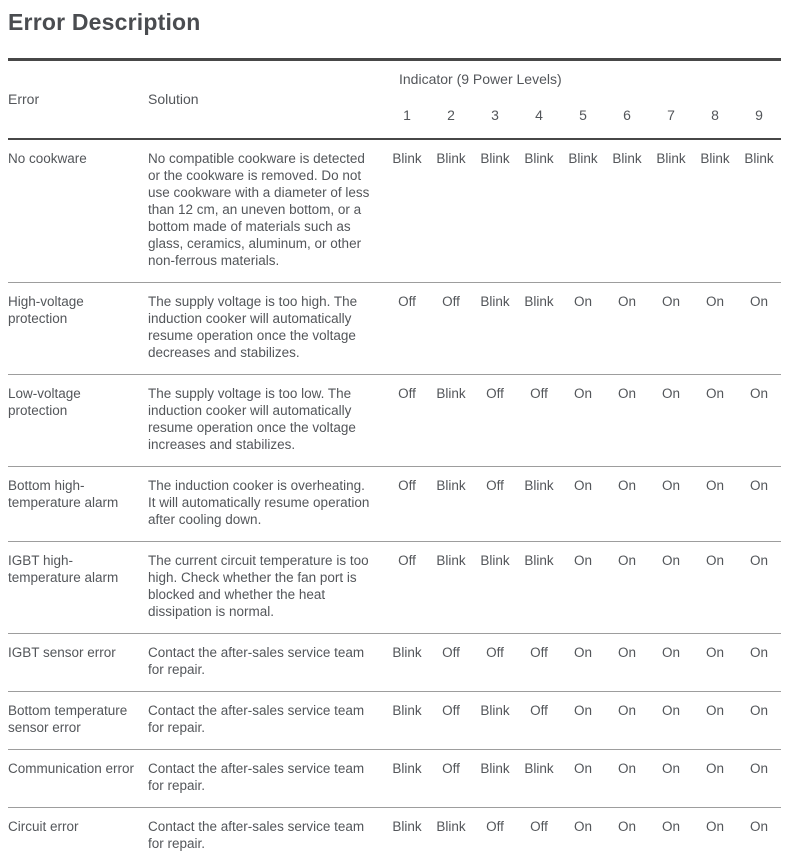  What do you see at coordinates (759, 115) in the screenshot?
I see `level-header-9: 9` at bounding box center [759, 115].